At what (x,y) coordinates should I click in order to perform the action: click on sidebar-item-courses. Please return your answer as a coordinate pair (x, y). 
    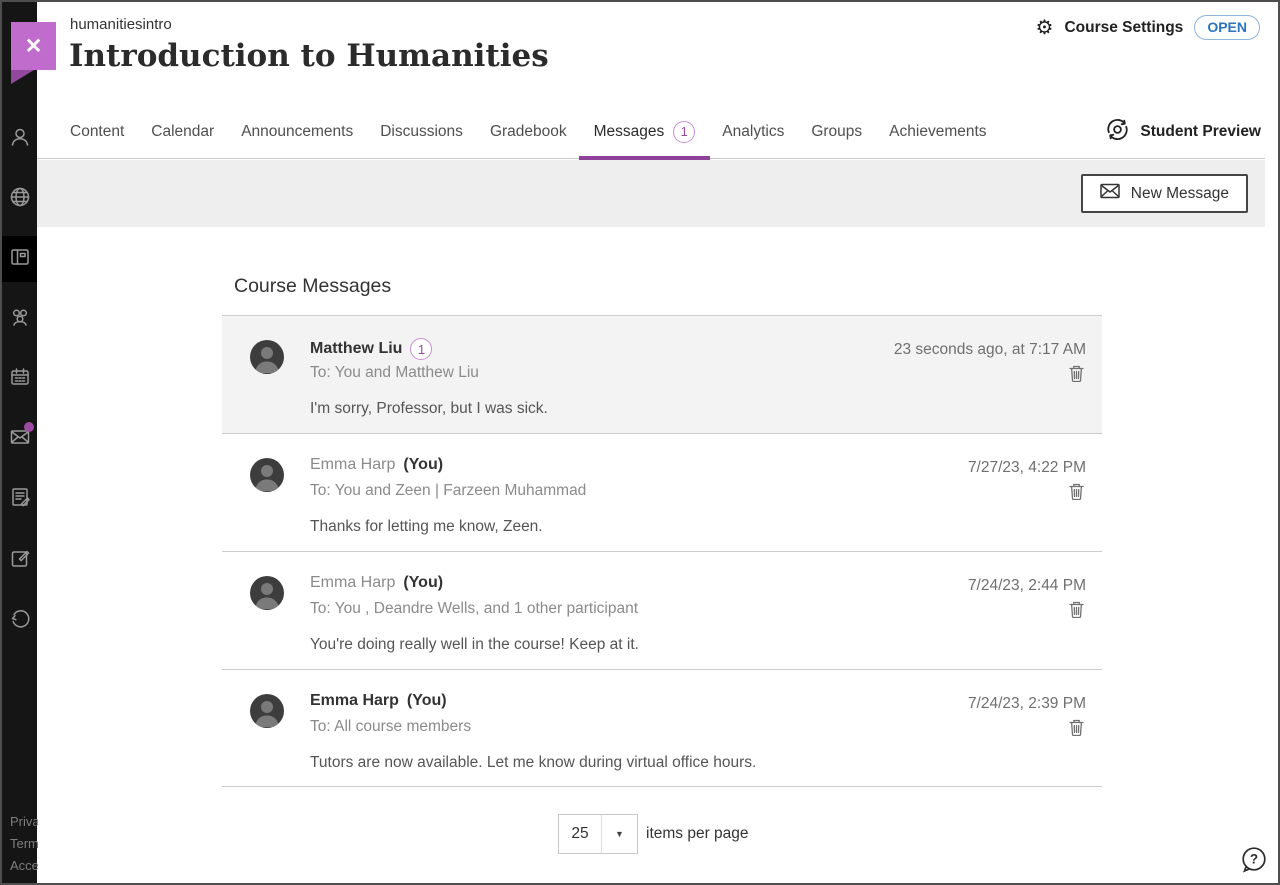
    Looking at the image, I should click on (19, 259).